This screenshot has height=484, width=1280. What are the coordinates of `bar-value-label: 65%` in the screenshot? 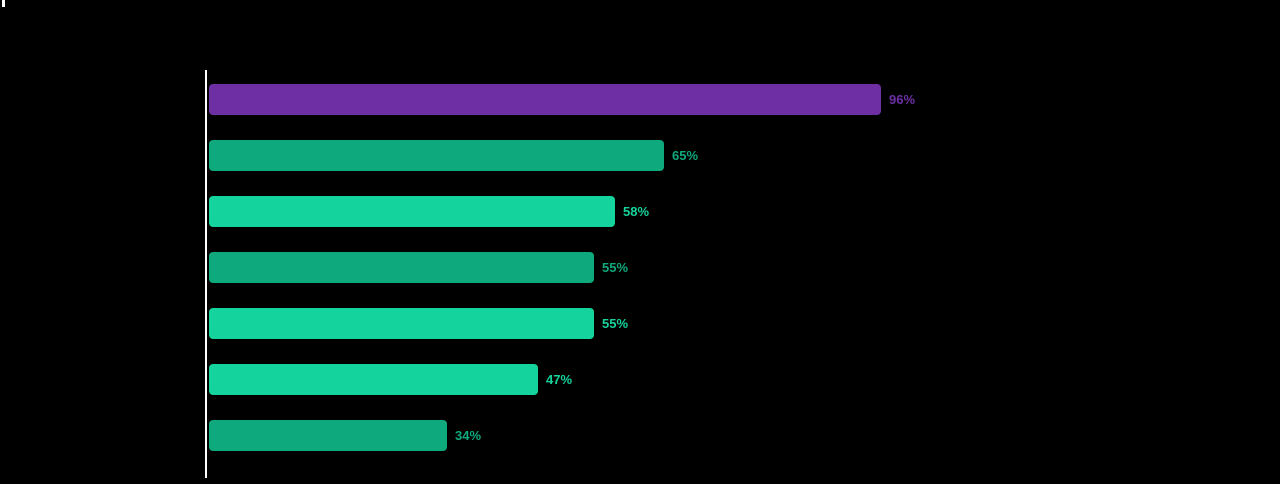 It's located at (685, 155).